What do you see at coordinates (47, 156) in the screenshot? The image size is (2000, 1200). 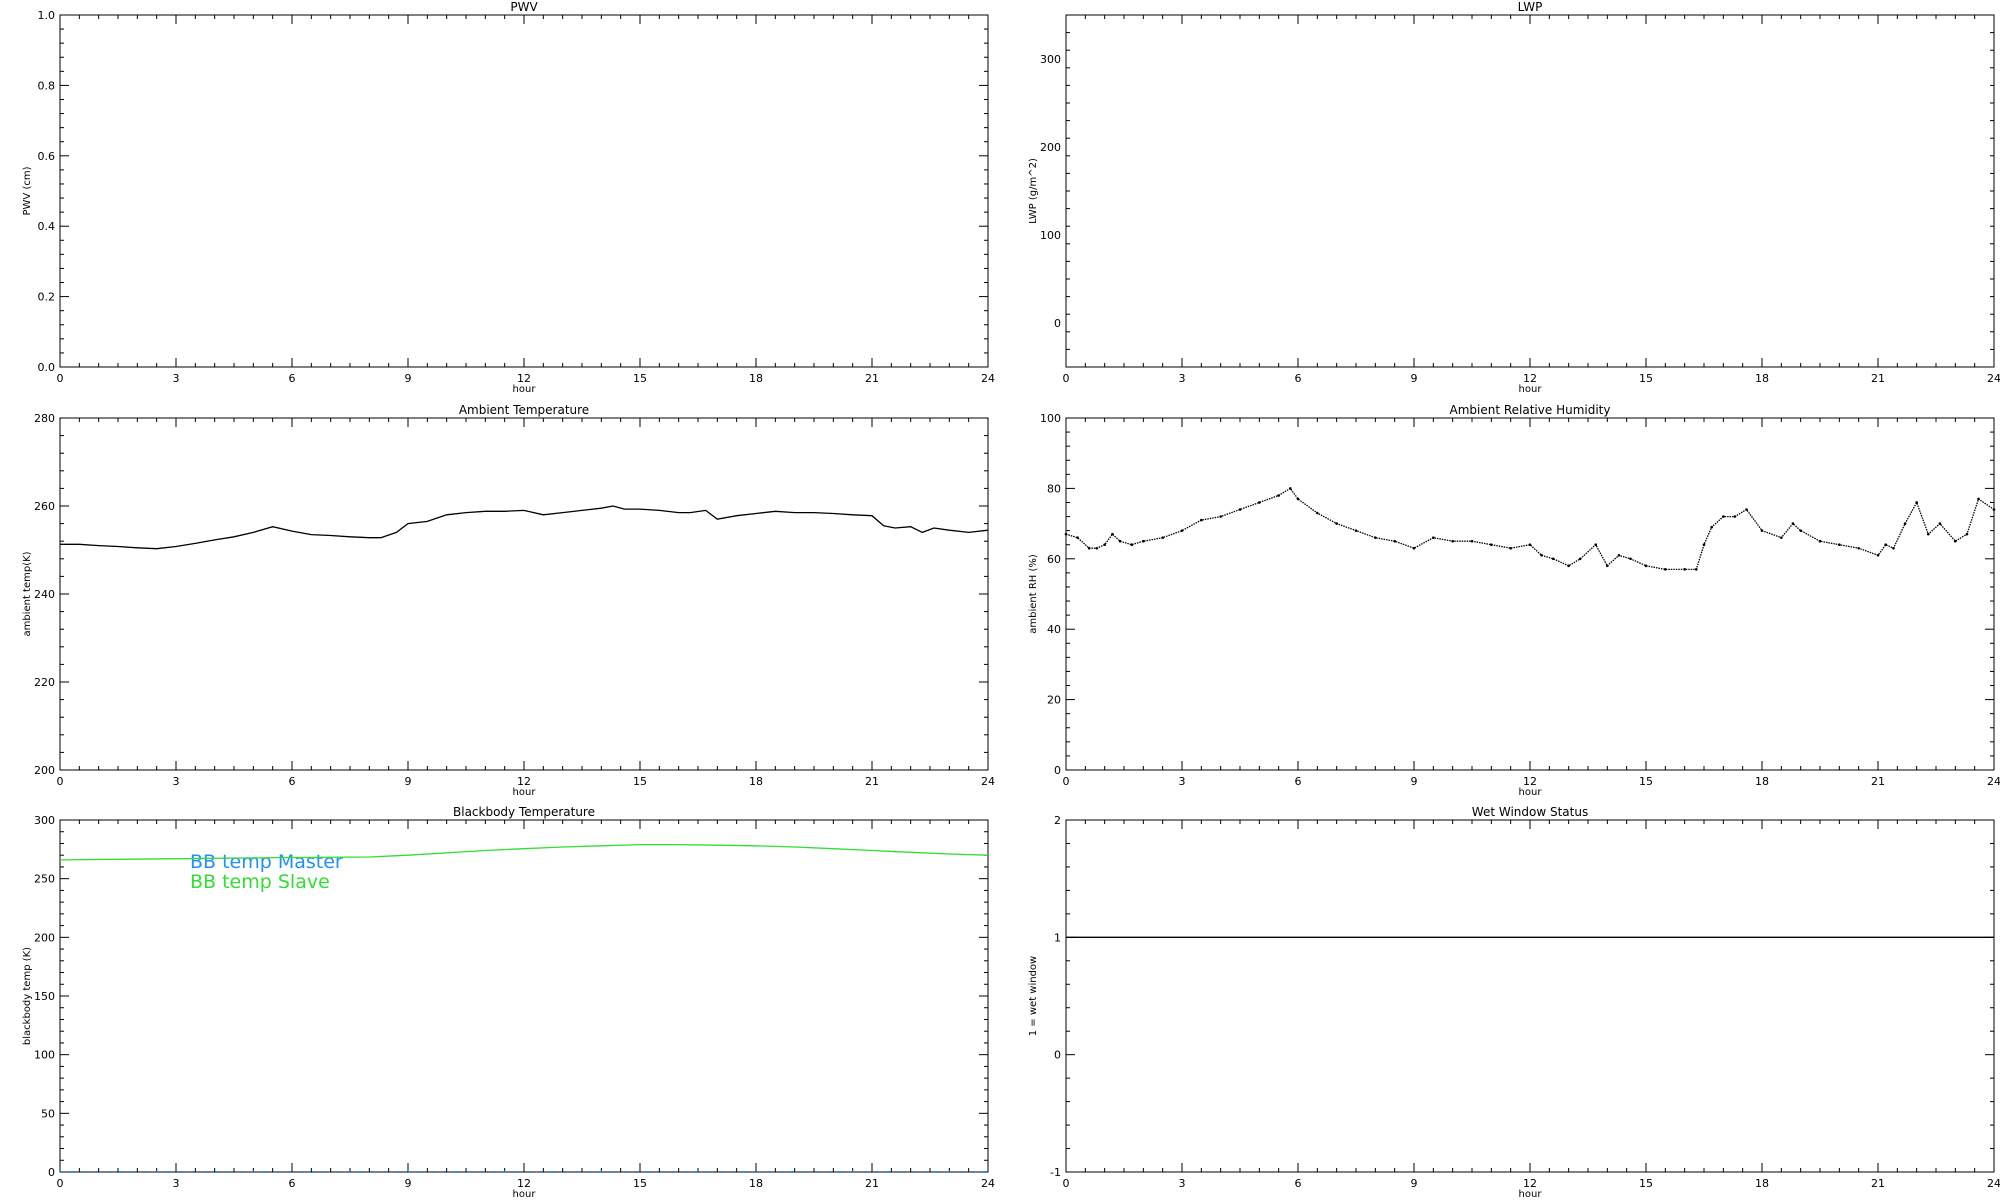 I see `y-tick-label: 0.6` at bounding box center [47, 156].